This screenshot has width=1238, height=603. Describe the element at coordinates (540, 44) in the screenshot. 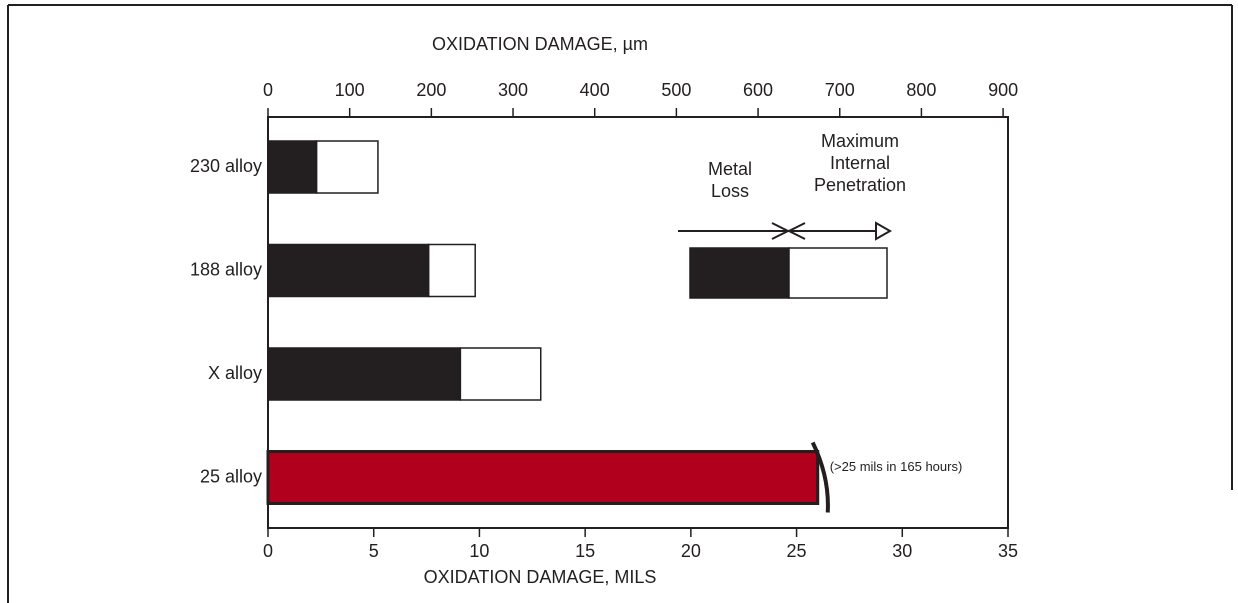

I see `x2-axis-label: OXIDATION DAMAGE, µm` at that location.